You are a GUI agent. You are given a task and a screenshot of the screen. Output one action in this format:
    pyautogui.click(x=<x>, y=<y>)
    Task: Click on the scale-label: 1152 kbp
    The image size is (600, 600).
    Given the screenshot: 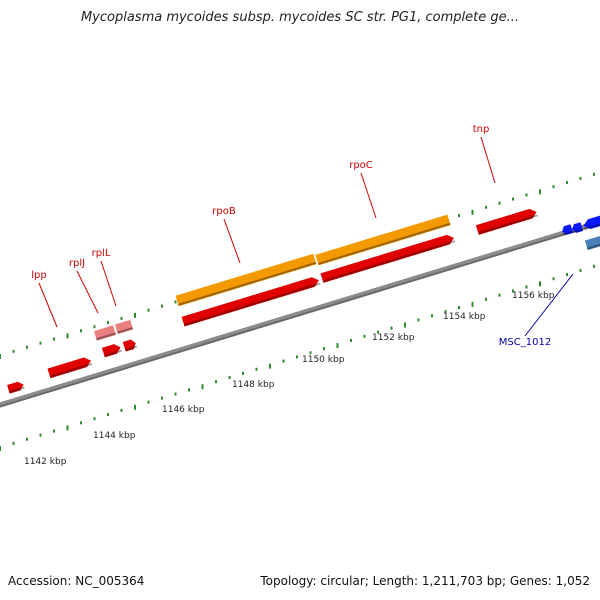 What is the action you would take?
    pyautogui.click(x=393, y=338)
    